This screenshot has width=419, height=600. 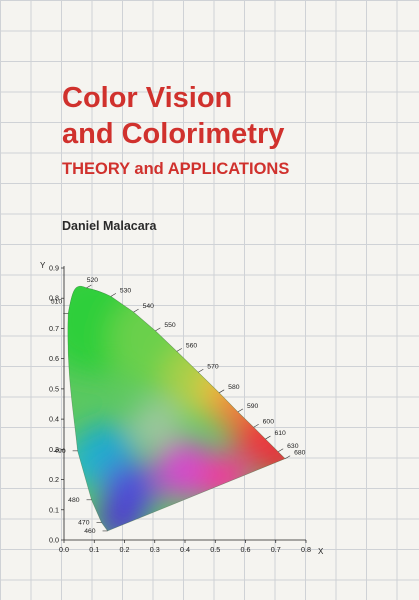 What do you see at coordinates (126, 290) in the screenshot?
I see `wavelength-label-530: 530` at bounding box center [126, 290].